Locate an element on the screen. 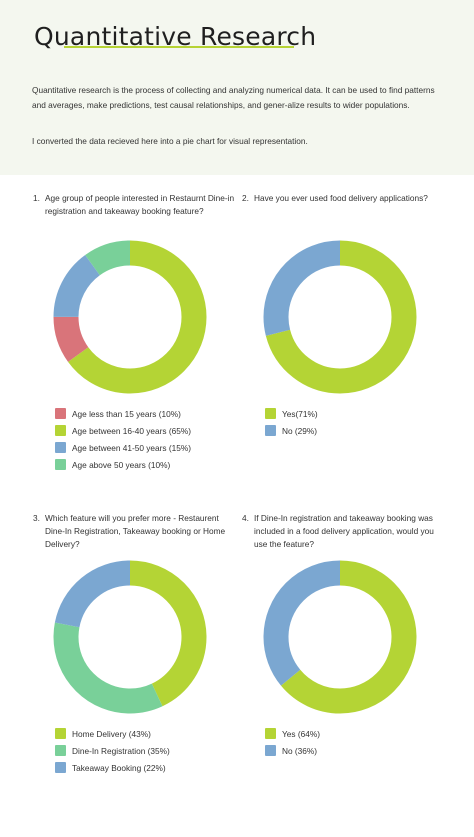 The width and height of the screenshot is (474, 837). chart-1-legend-item: Age above 50 years (10%) is located at coordinates (123, 464).